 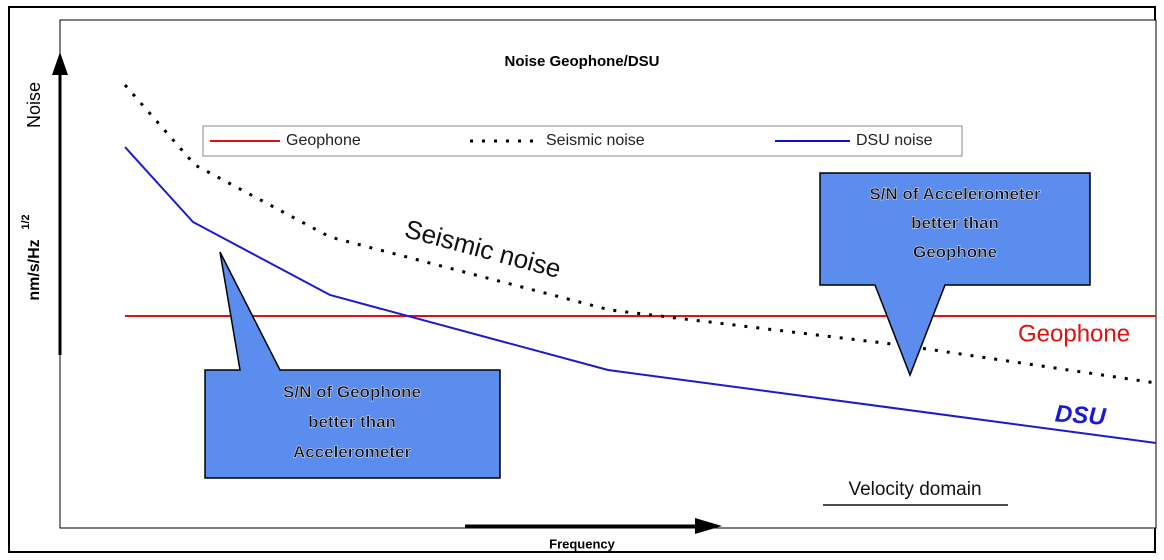 What do you see at coordinates (323, 140) in the screenshot?
I see `legend-entry: Geophone` at bounding box center [323, 140].